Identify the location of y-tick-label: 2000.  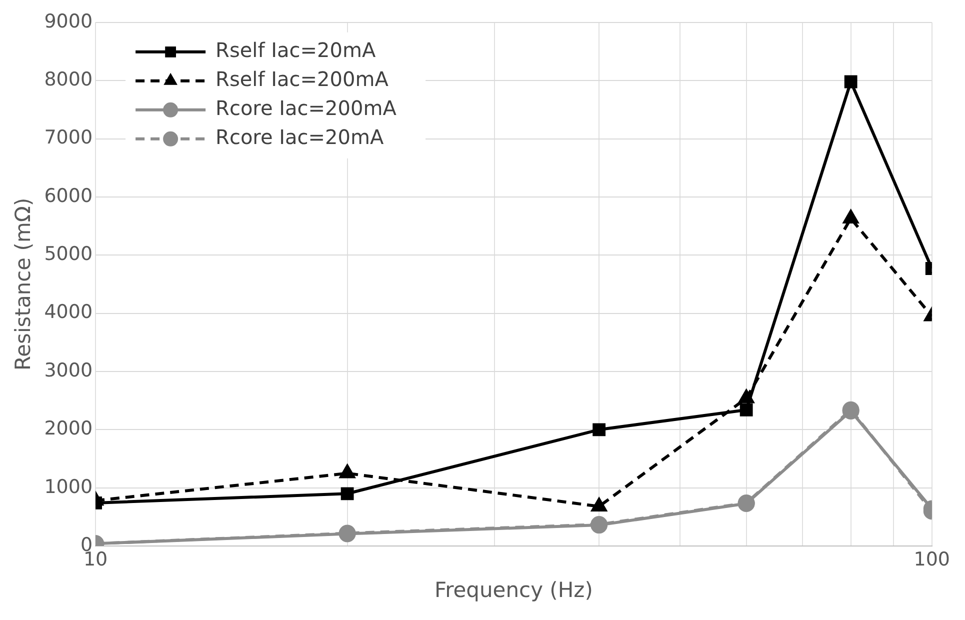
(68, 429).